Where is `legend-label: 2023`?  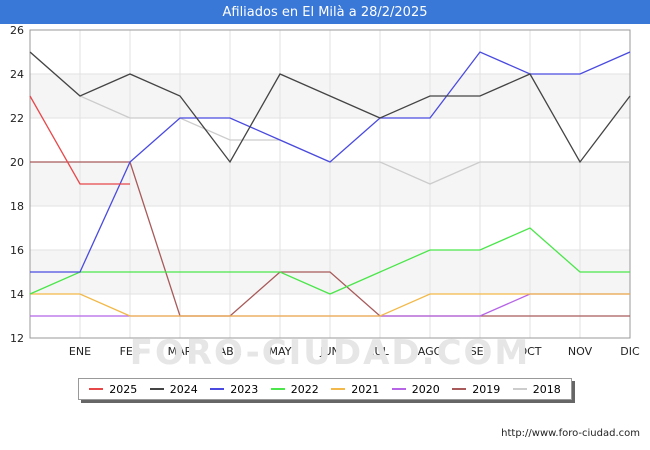 legend-label: 2023 is located at coordinates (244, 389).